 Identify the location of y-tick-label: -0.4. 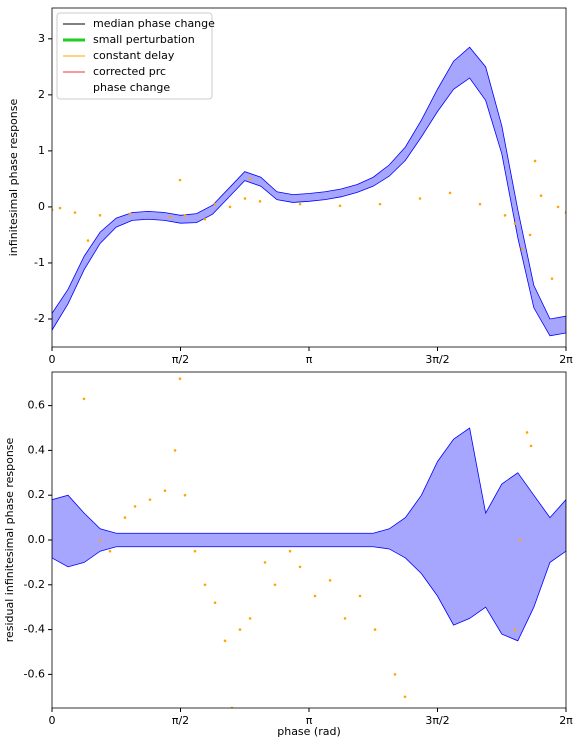
(34, 629).